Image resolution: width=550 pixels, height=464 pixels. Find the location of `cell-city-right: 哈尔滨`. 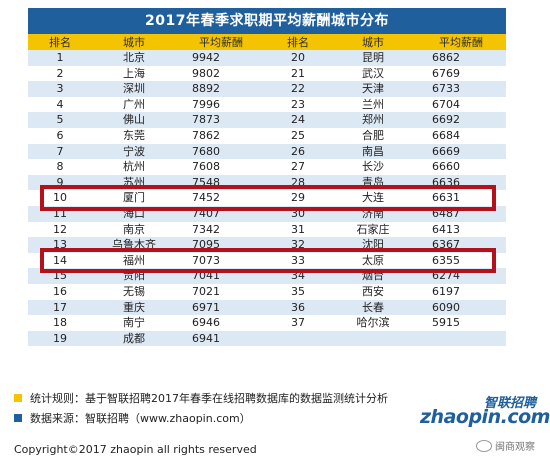

cell-city-right: 哈尔滨 is located at coordinates (373, 323).